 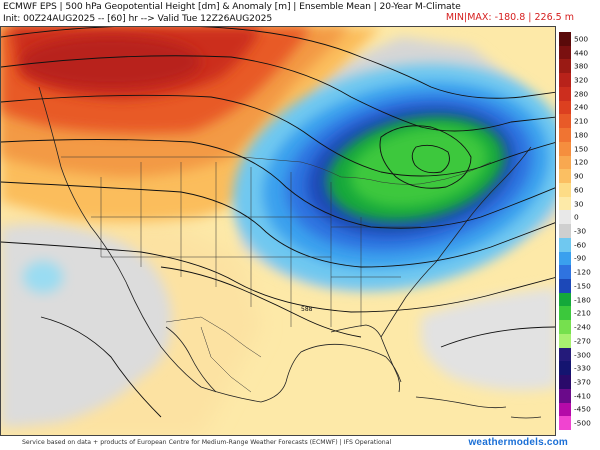 What do you see at coordinates (579, 190) in the screenshot?
I see `colorbar-label: 60` at bounding box center [579, 190].